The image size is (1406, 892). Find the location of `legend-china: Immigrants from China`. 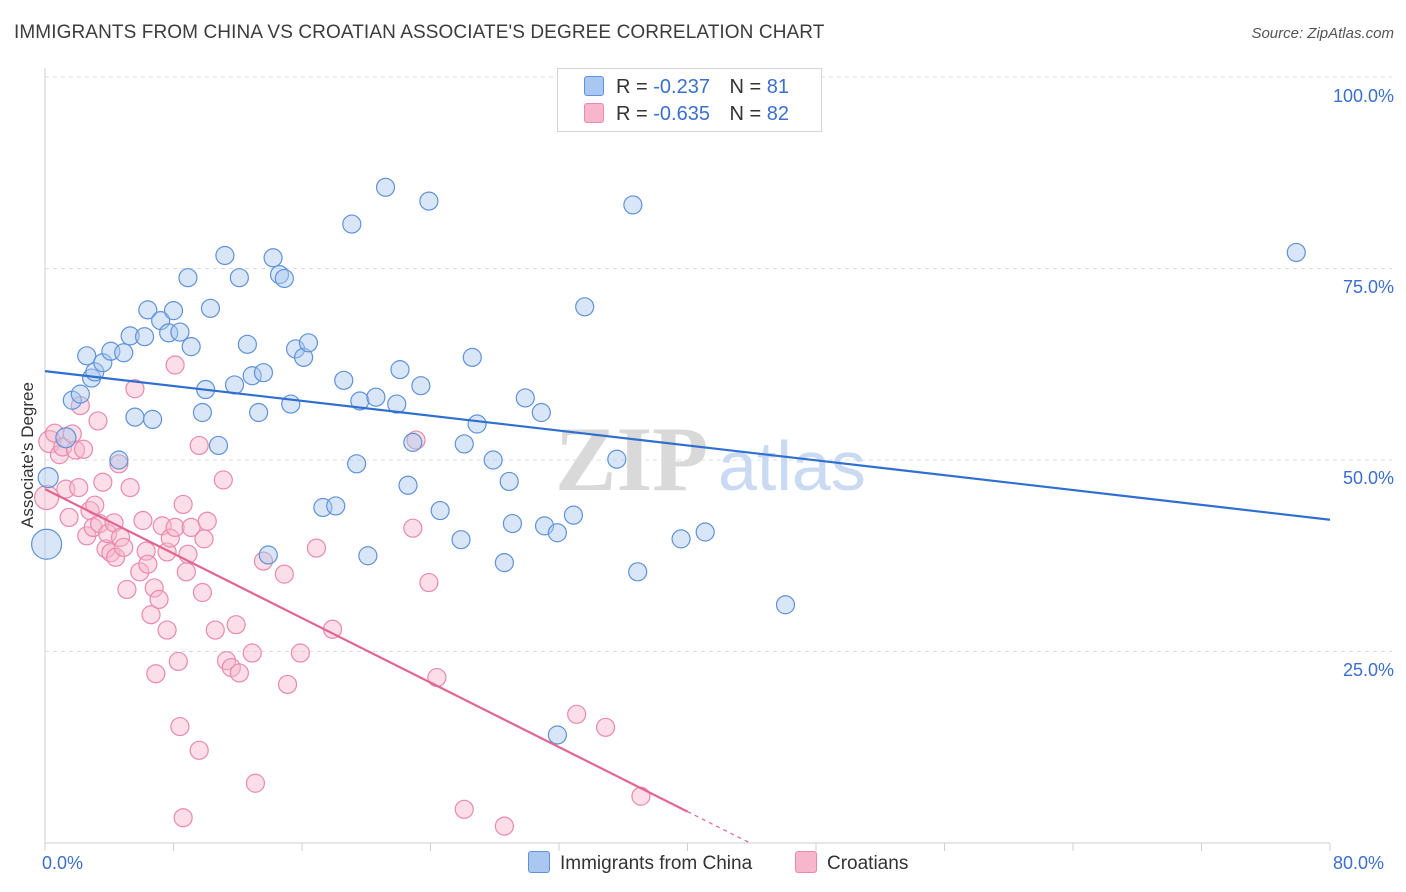

legend-china: Immigrants from China is located at coordinates (640, 863).